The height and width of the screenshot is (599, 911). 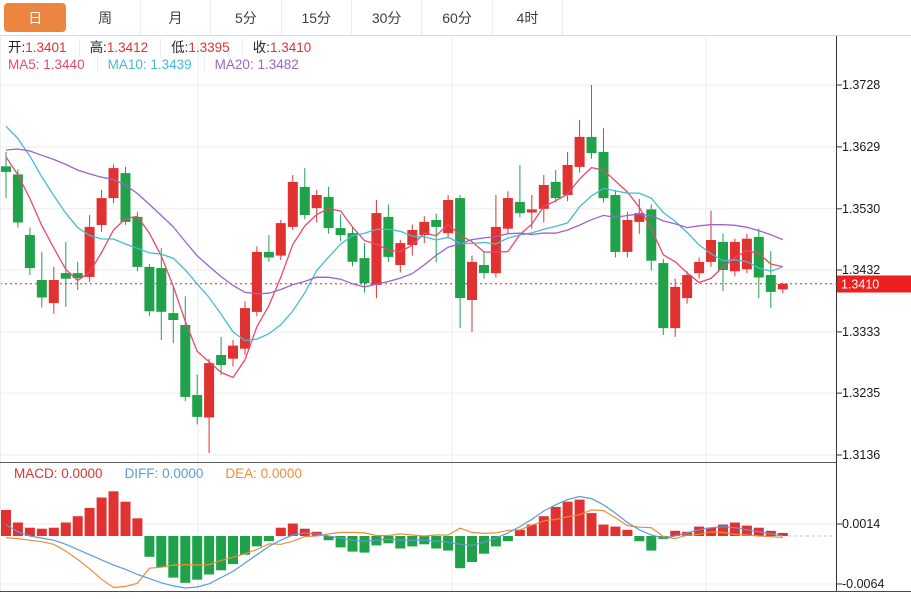 I want to click on dea-line, so click(x=394, y=549).